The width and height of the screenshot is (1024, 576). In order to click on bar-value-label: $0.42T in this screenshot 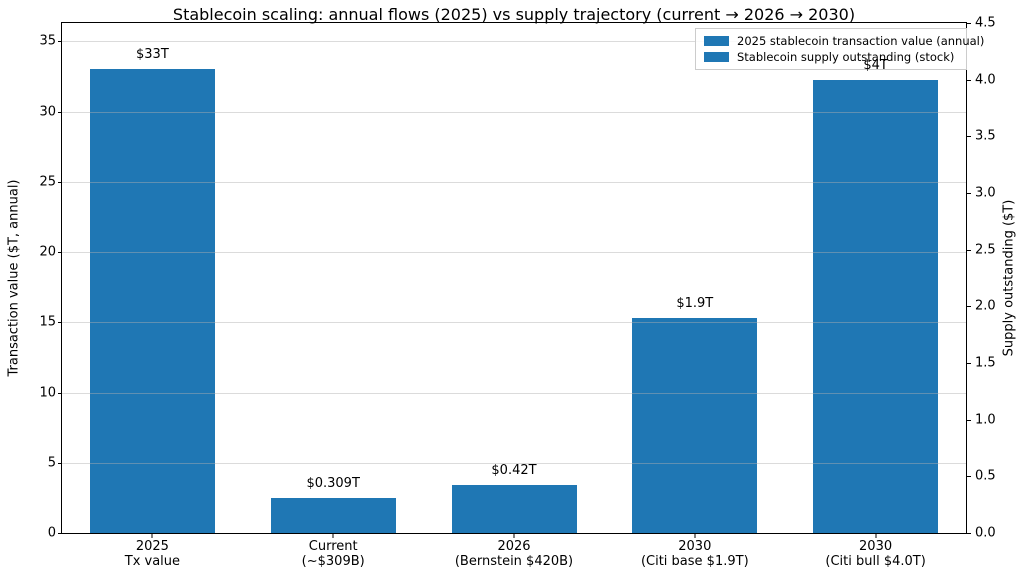, I will do `click(514, 471)`.